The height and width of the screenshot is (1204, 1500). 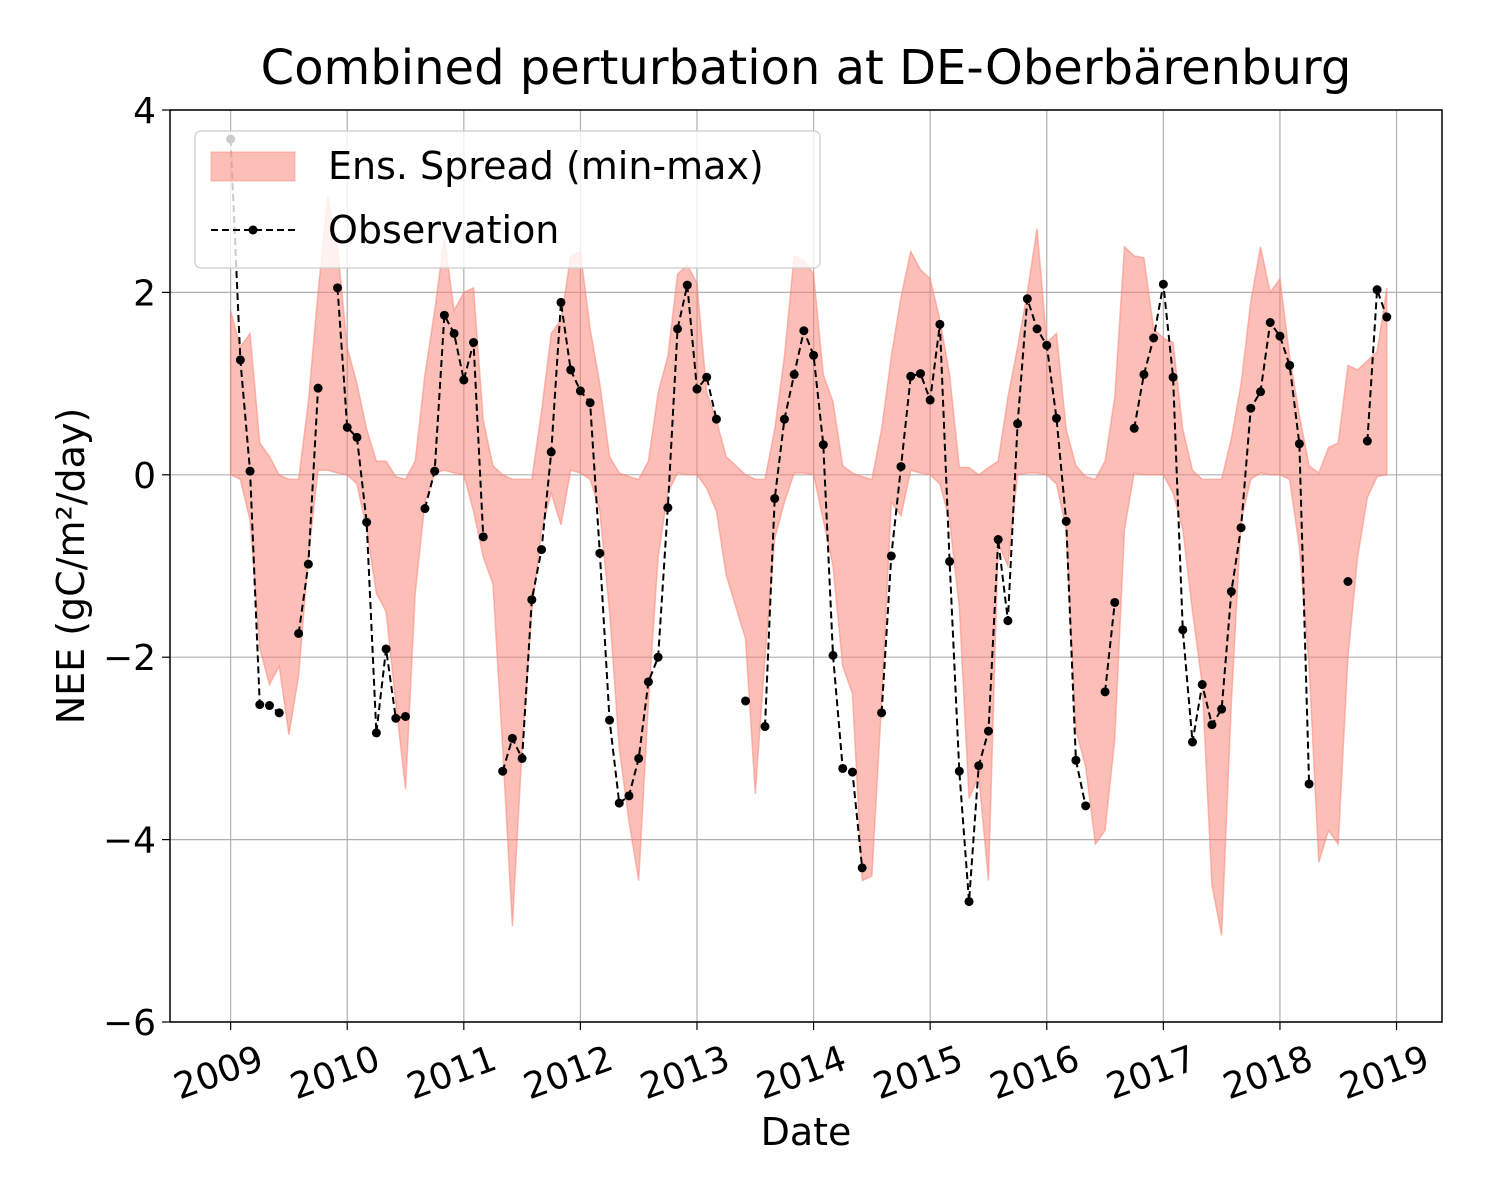 I want to click on y-tick-label: −2, so click(x=129, y=658).